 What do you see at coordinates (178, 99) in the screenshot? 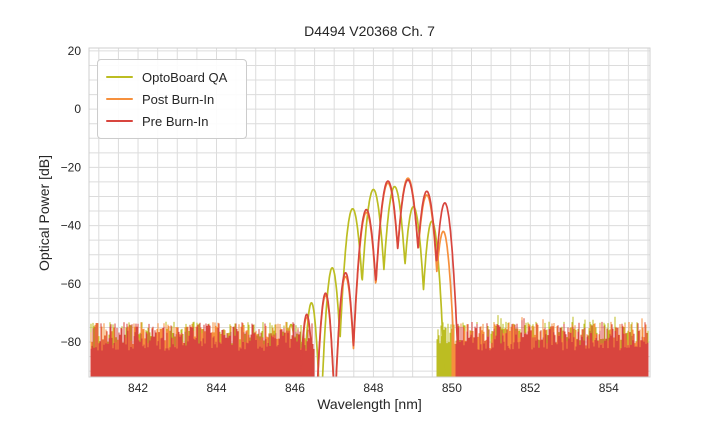
I see `legend-label: Post Burn-In` at bounding box center [178, 99].